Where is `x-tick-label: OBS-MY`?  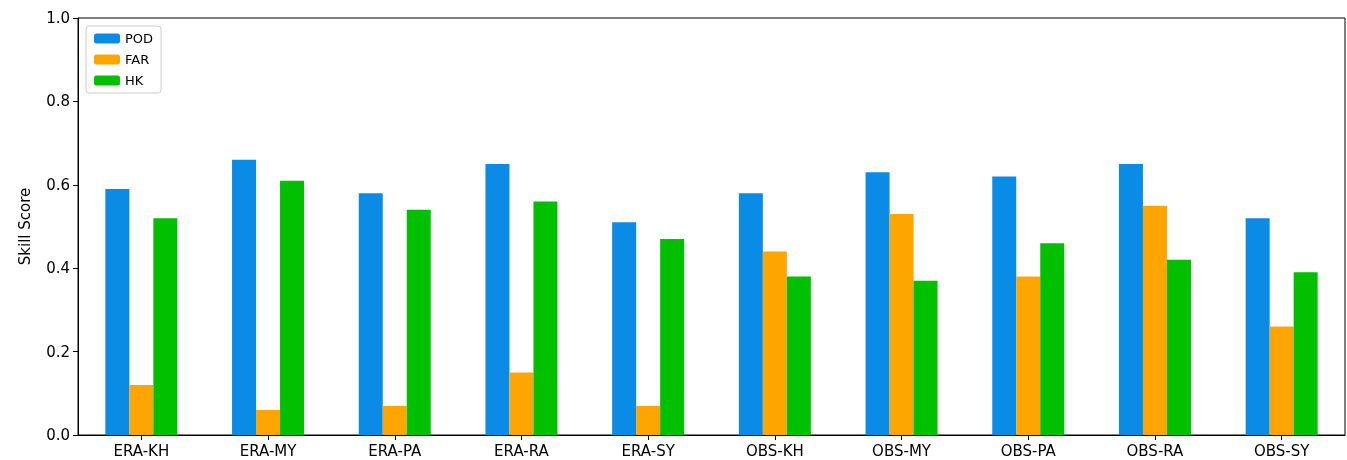
x-tick-label: OBS-MY is located at coordinates (902, 450).